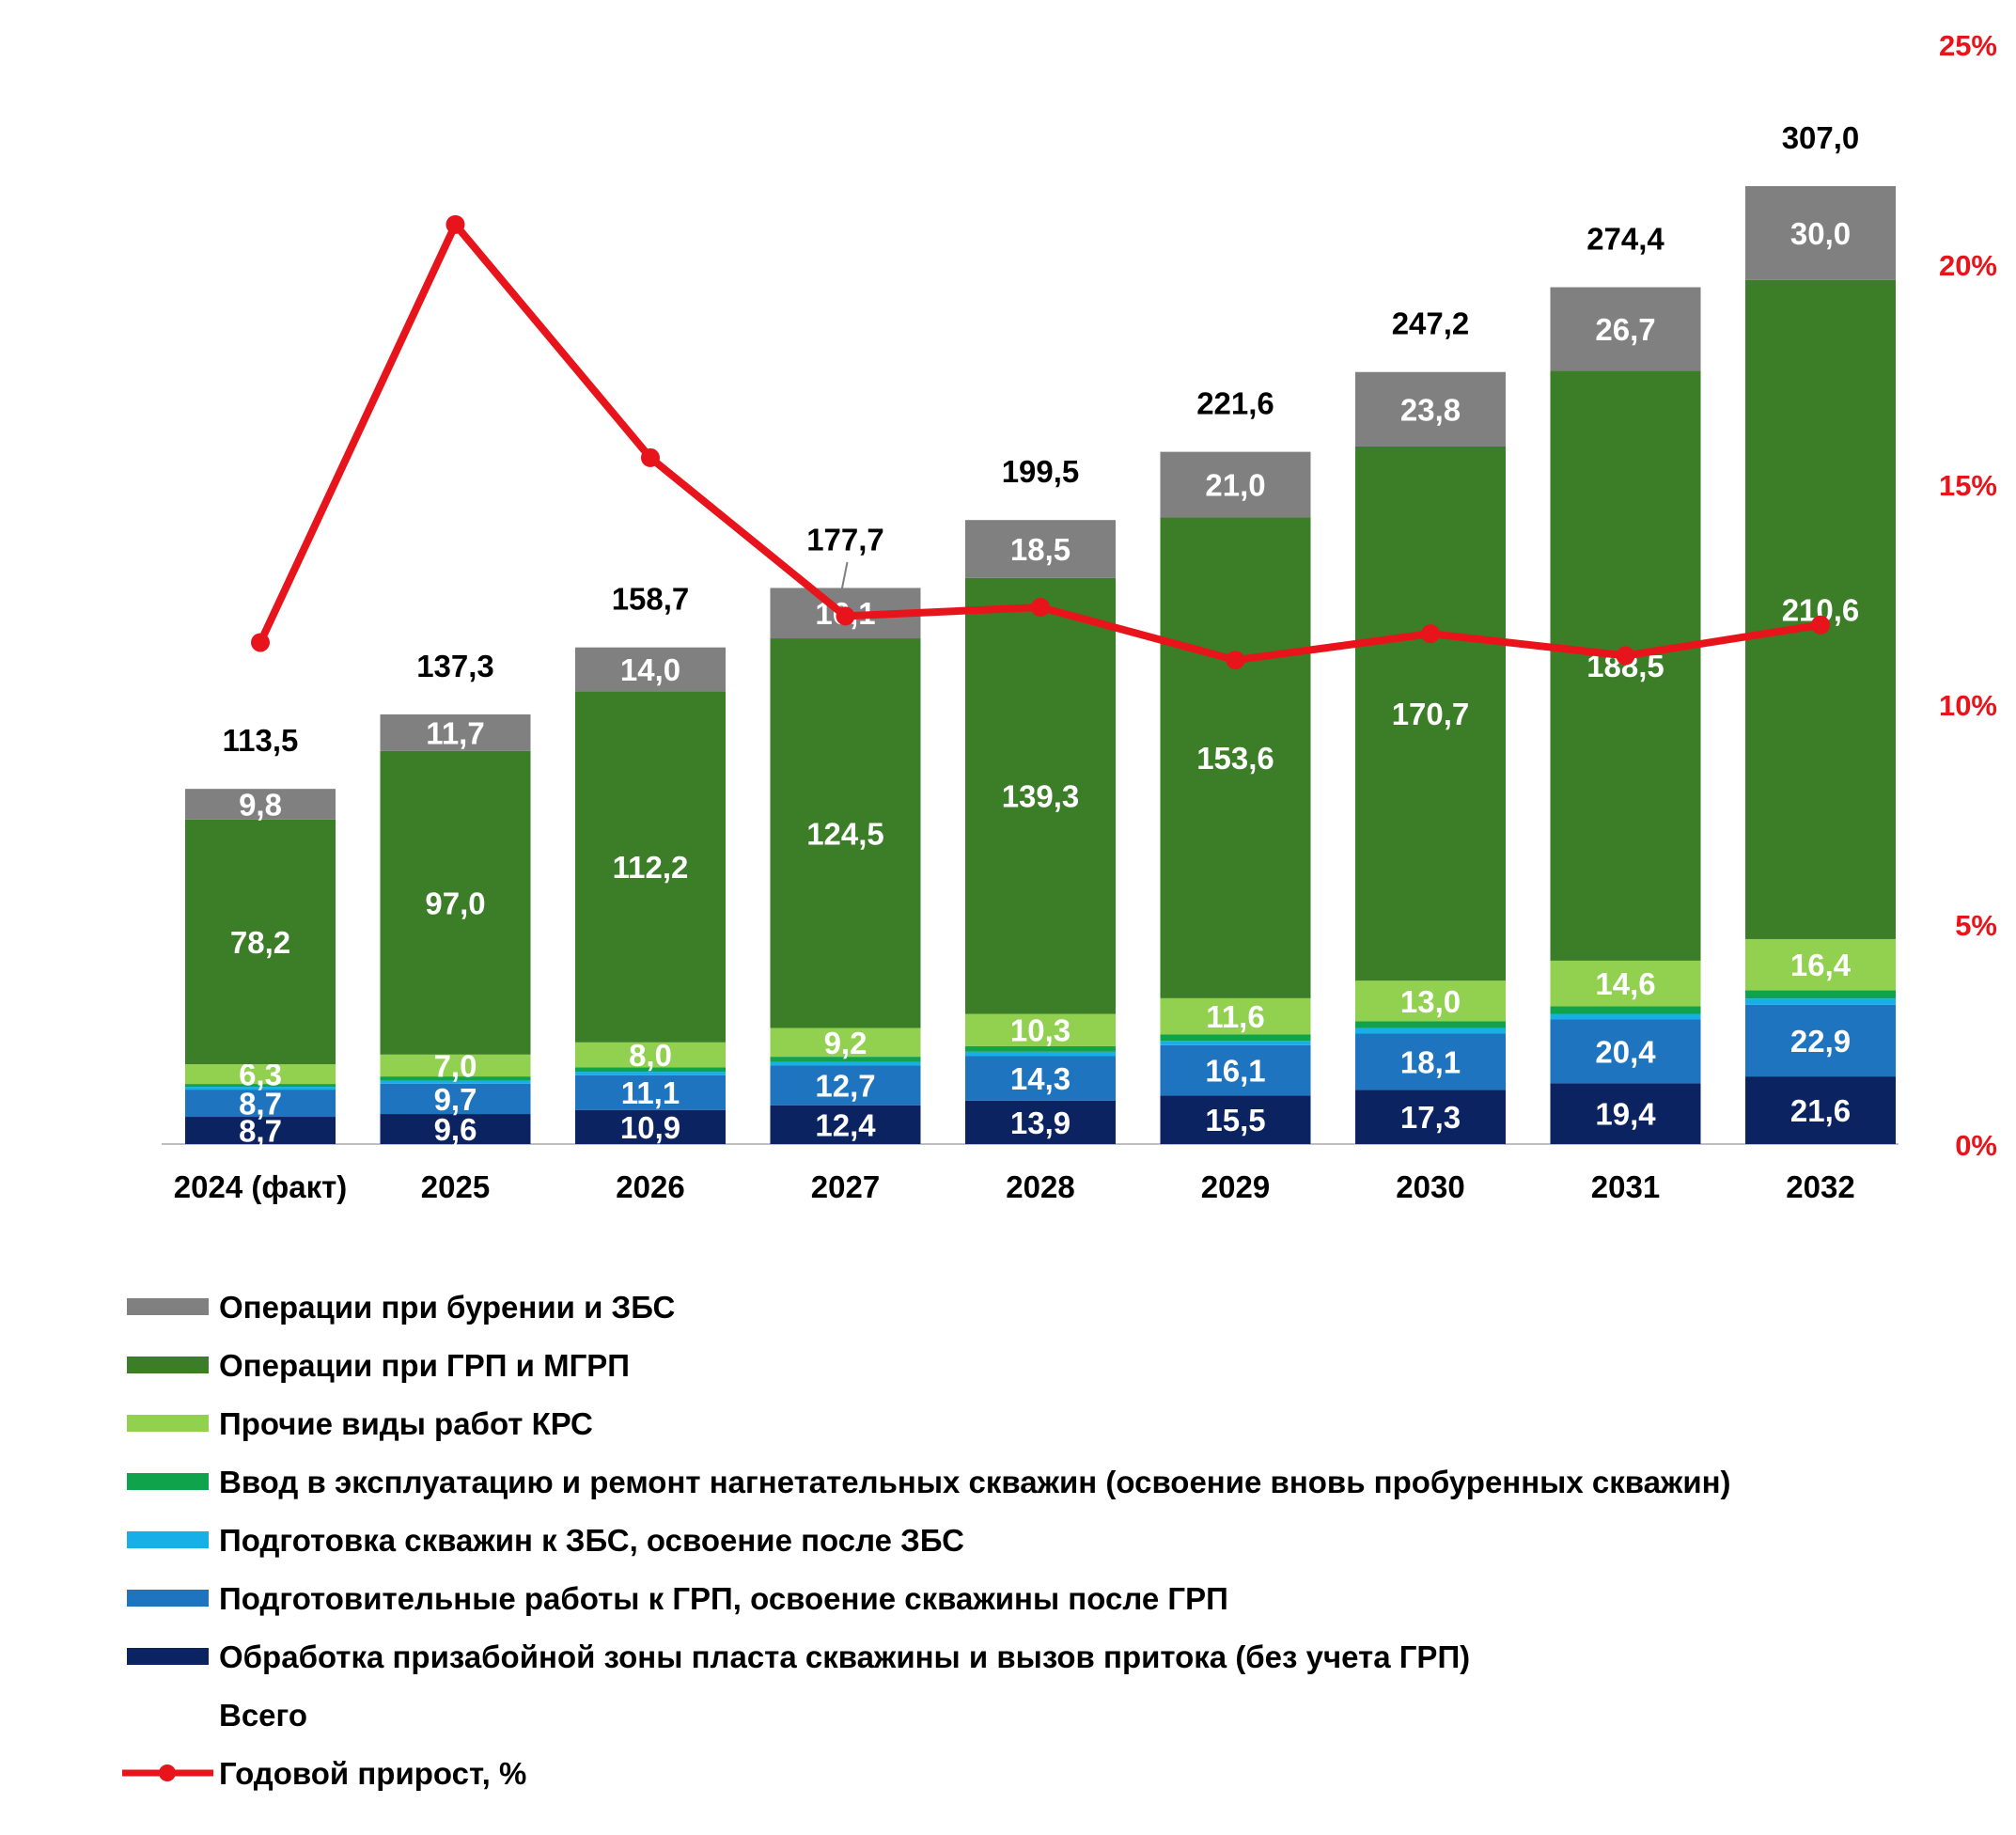 This screenshot has width=2016, height=1835. What do you see at coordinates (1041, 796) in the screenshot?
I see `data-label-s5-4: 139,3` at bounding box center [1041, 796].